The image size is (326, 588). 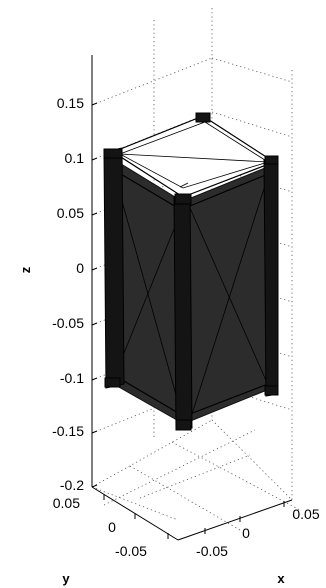 I want to click on x-tick-label: 0.05, so click(x=305, y=514).